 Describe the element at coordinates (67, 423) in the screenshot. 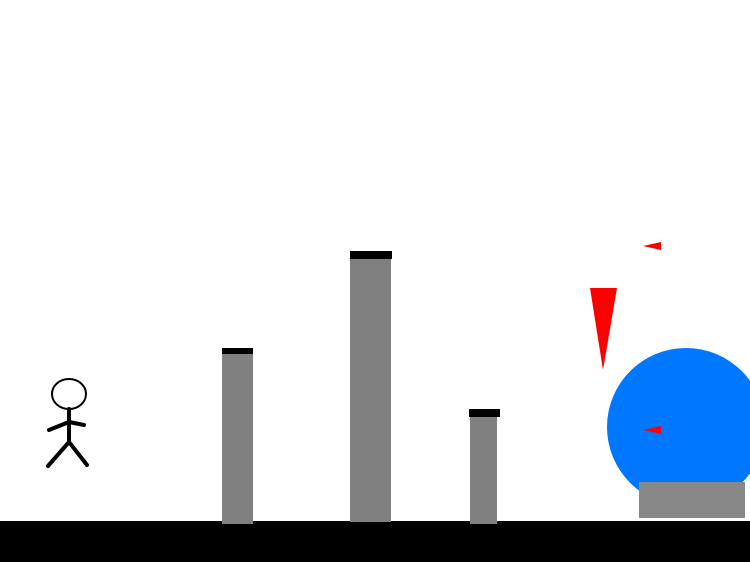

I see `player-stick-figure` at that location.